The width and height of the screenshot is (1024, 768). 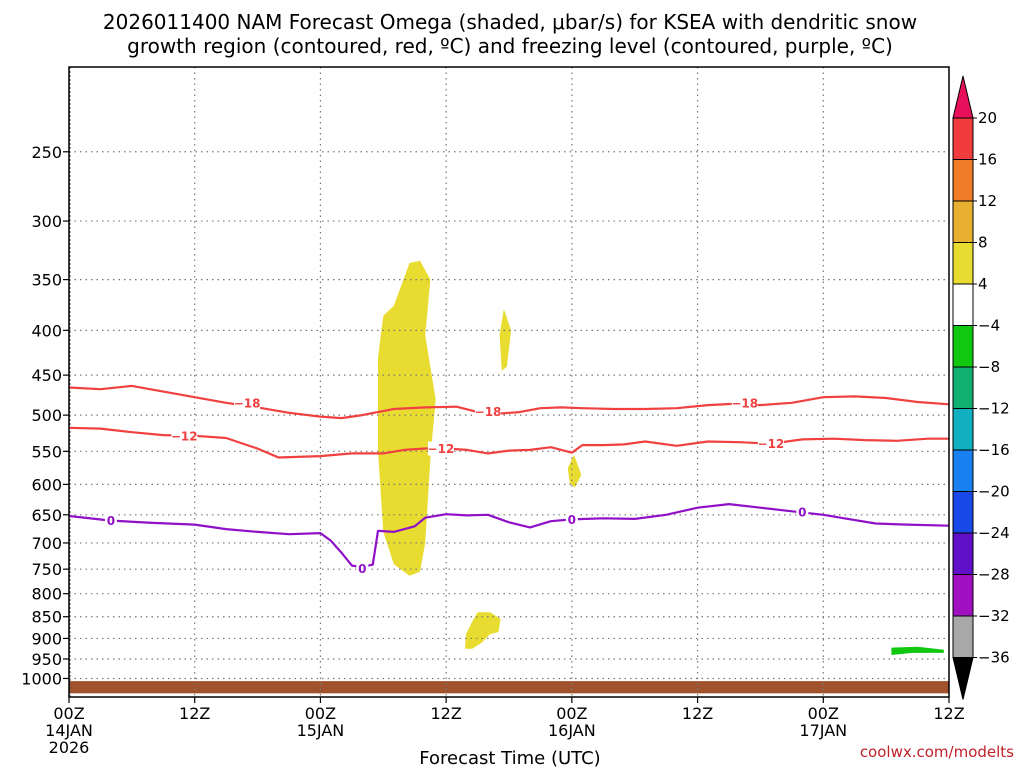 What do you see at coordinates (46, 515) in the screenshot?
I see `y-tick-label-650: 650` at bounding box center [46, 515].